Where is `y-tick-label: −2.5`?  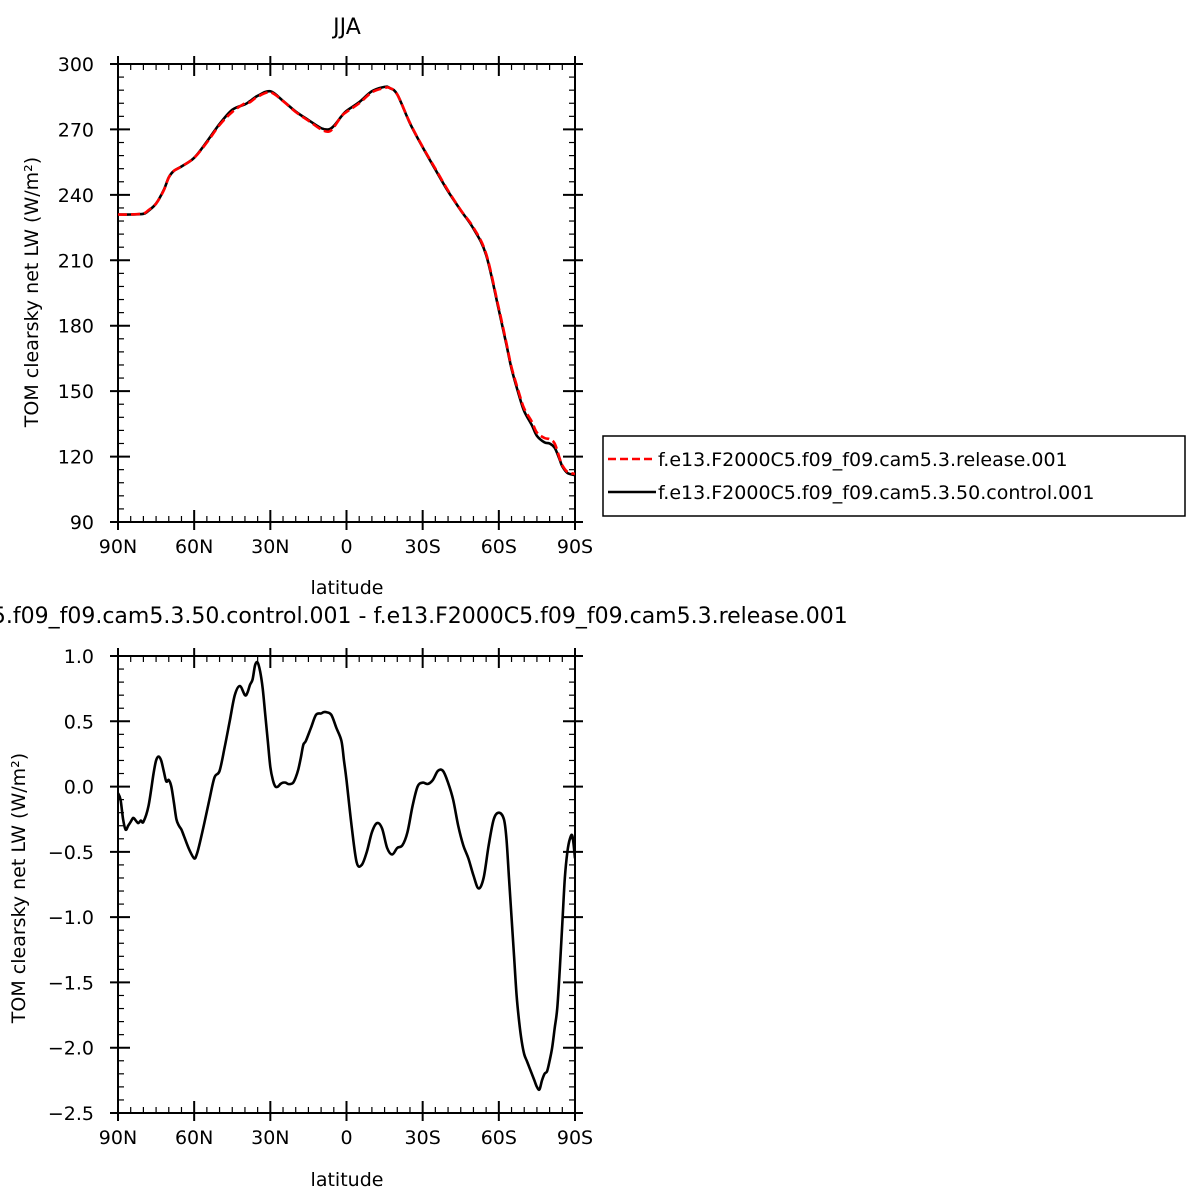
y-tick-label: −2.5 is located at coordinates (71, 1114).